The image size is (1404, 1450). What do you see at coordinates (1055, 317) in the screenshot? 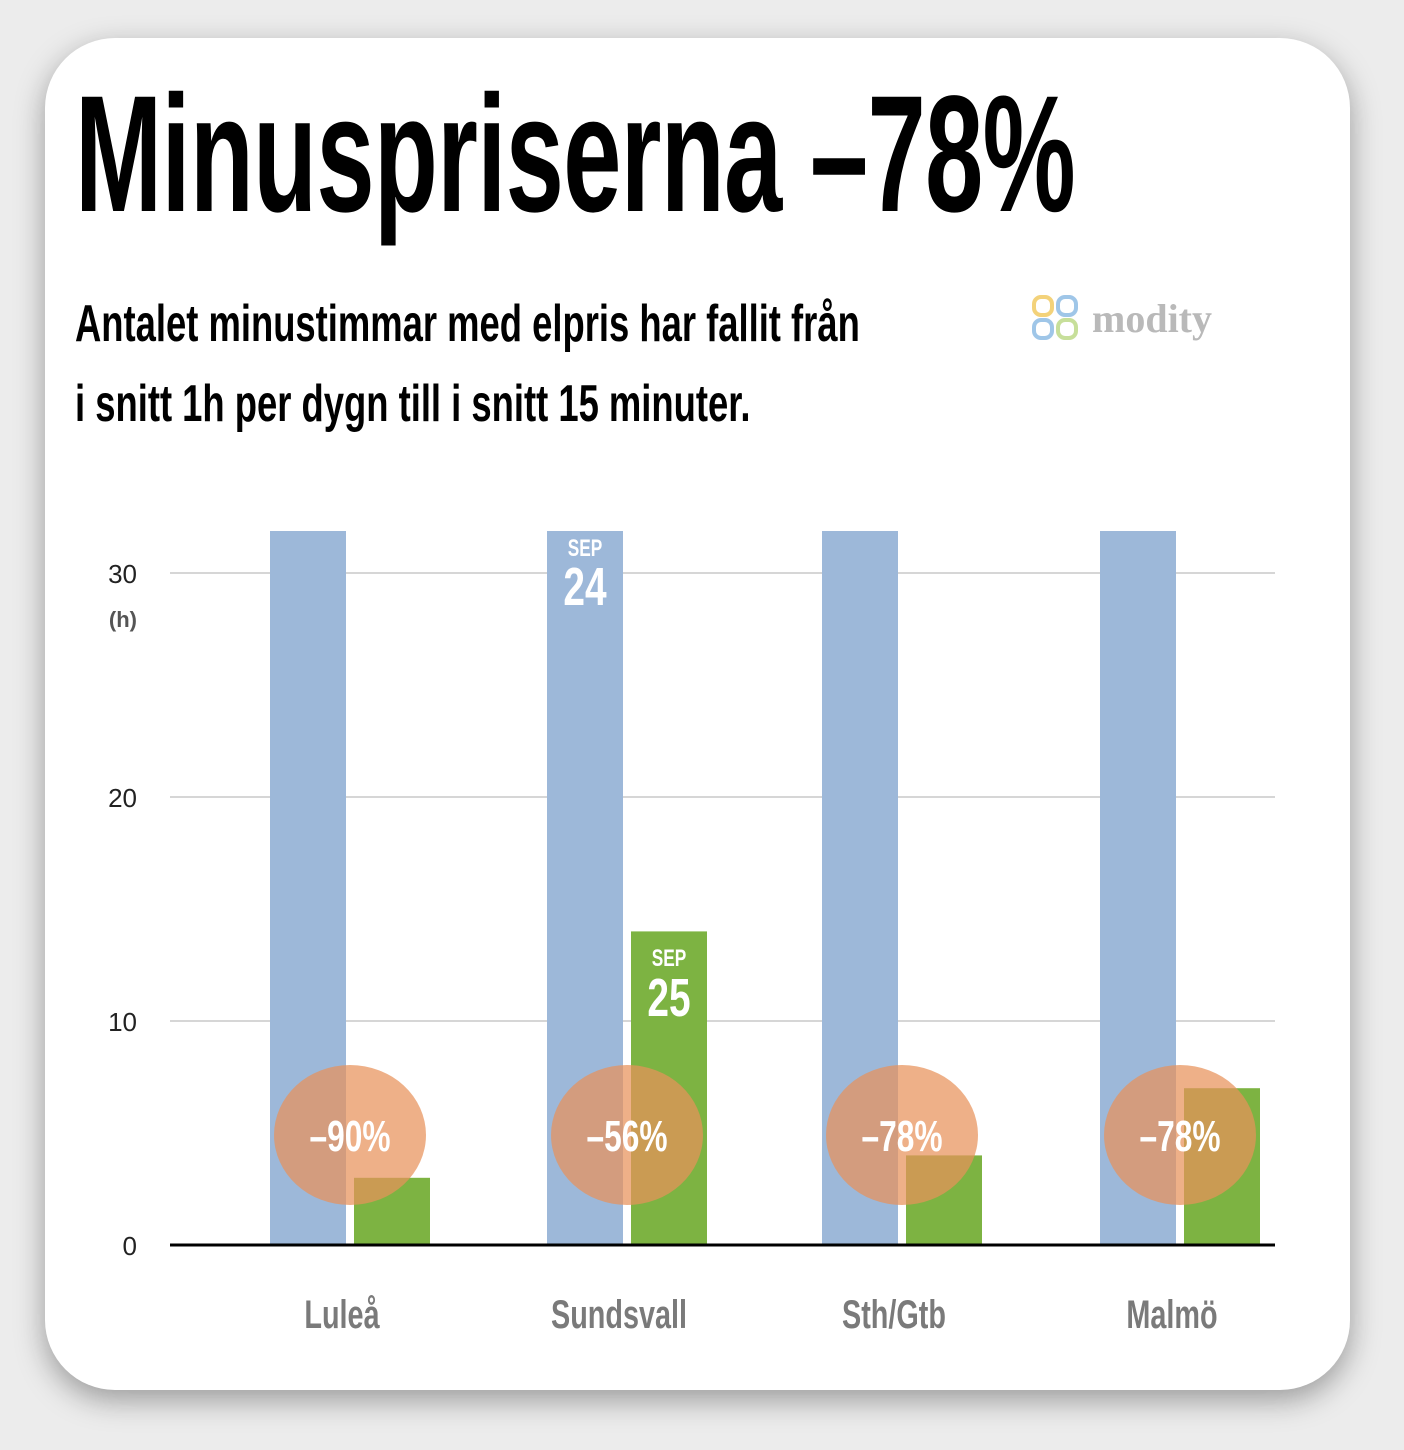
I see `modity-logo-icon` at bounding box center [1055, 317].